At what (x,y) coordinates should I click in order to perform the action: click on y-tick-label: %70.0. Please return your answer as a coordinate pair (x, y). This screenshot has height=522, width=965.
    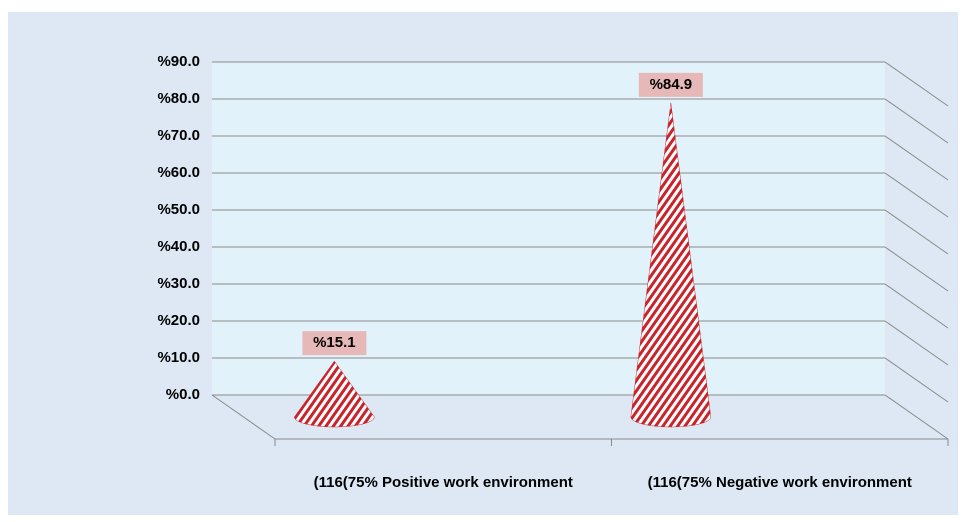
    Looking at the image, I should click on (178, 135).